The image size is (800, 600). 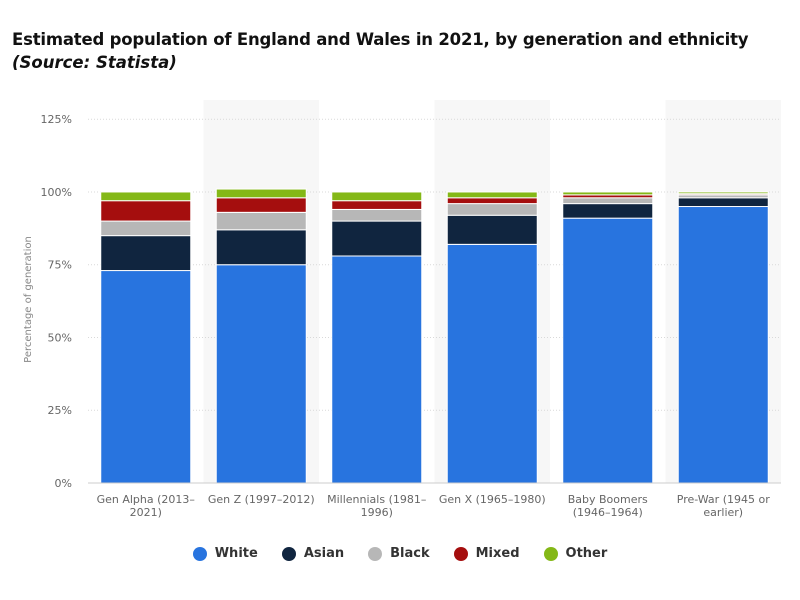 I want to click on legend-label: Black, so click(x=410, y=553).